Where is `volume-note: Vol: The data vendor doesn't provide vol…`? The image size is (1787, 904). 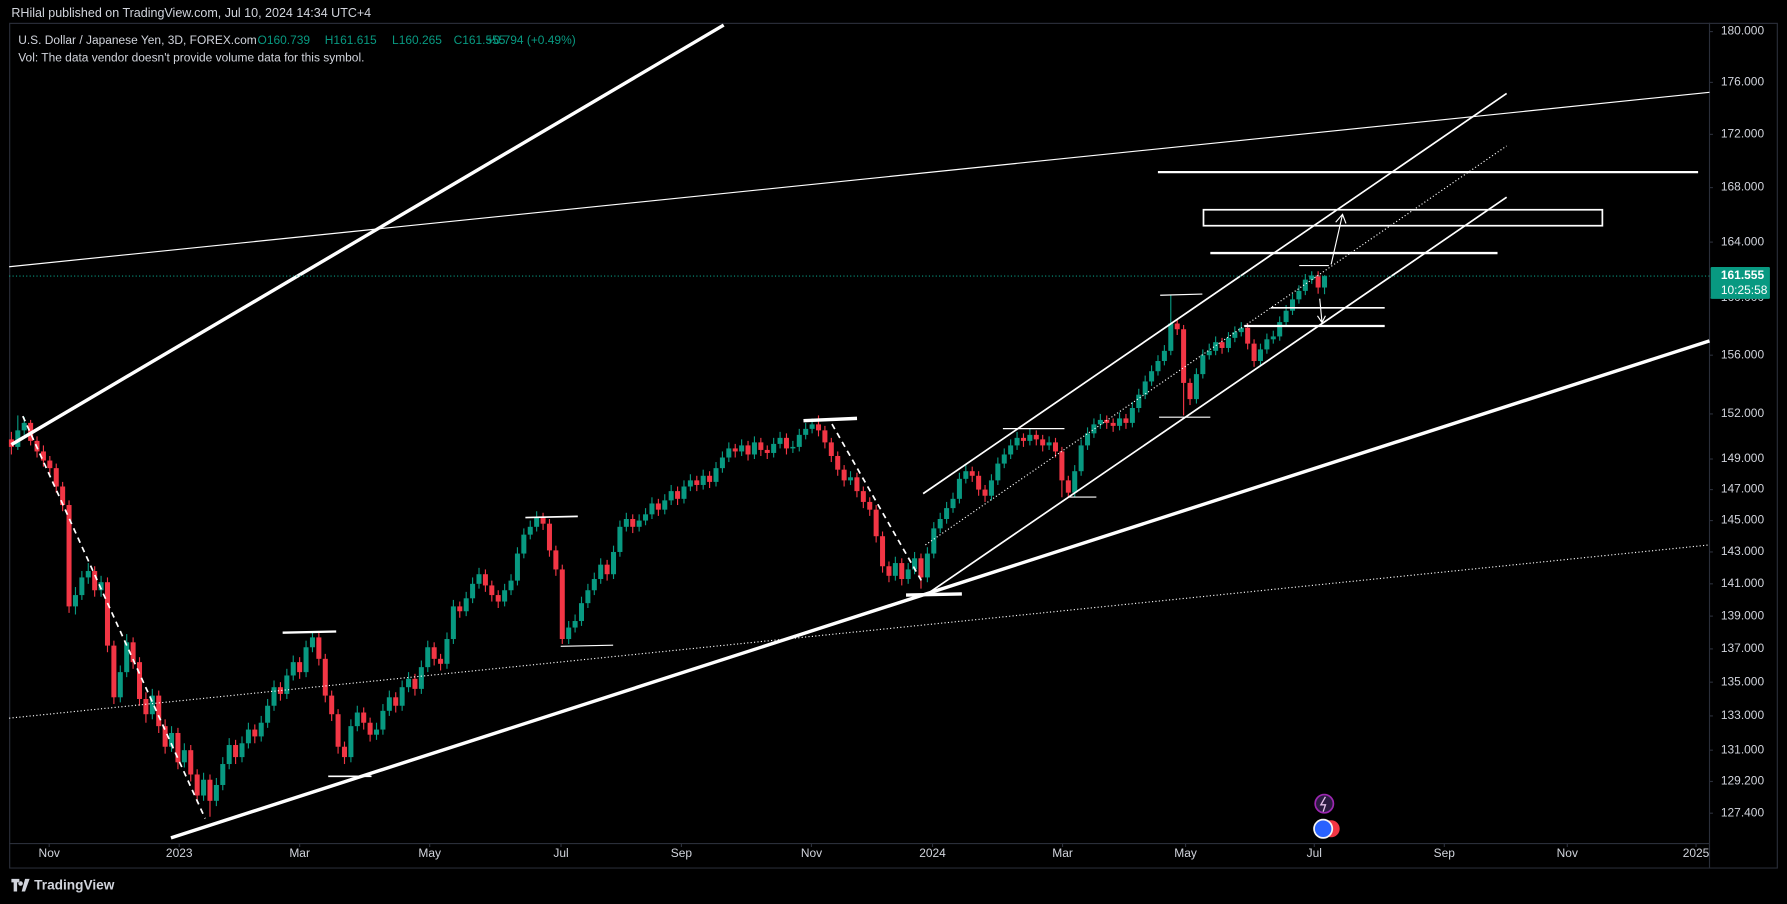 volume-note: Vol: The data vendor doesn't provide vol… is located at coordinates (191, 57).